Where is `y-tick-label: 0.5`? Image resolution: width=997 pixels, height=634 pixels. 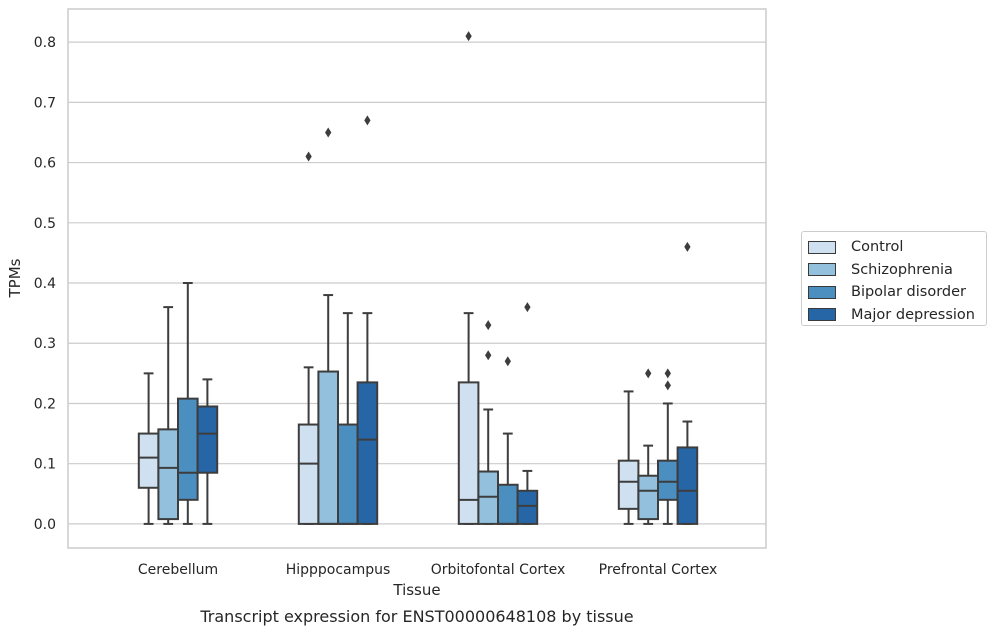 y-tick-label: 0.5 is located at coordinates (45, 224).